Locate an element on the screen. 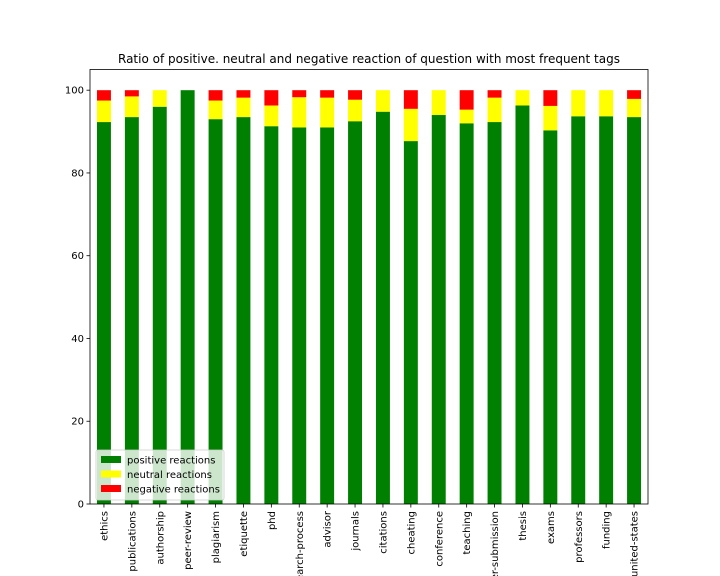  bar-citations-neutral is located at coordinates (382, 101).